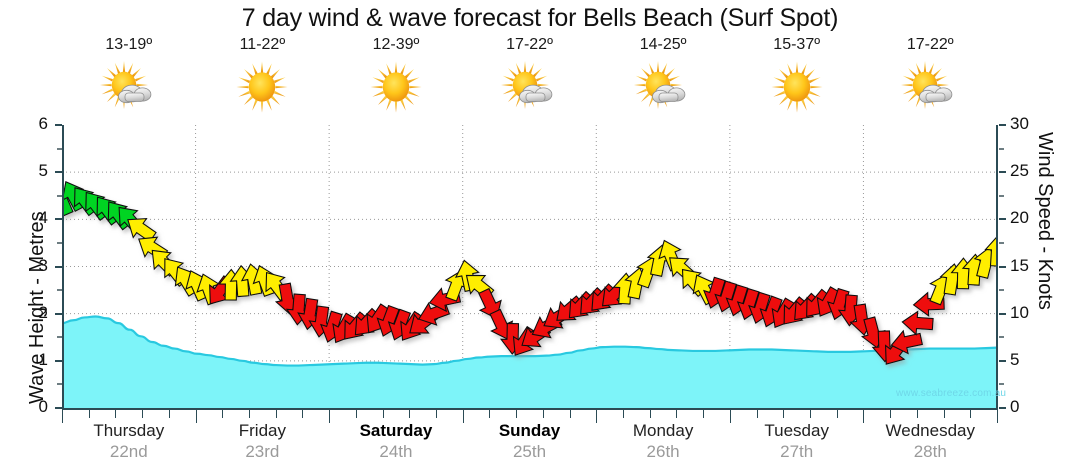 The width and height of the screenshot is (1080, 475). I want to click on day-date: 22nd, so click(128, 451).